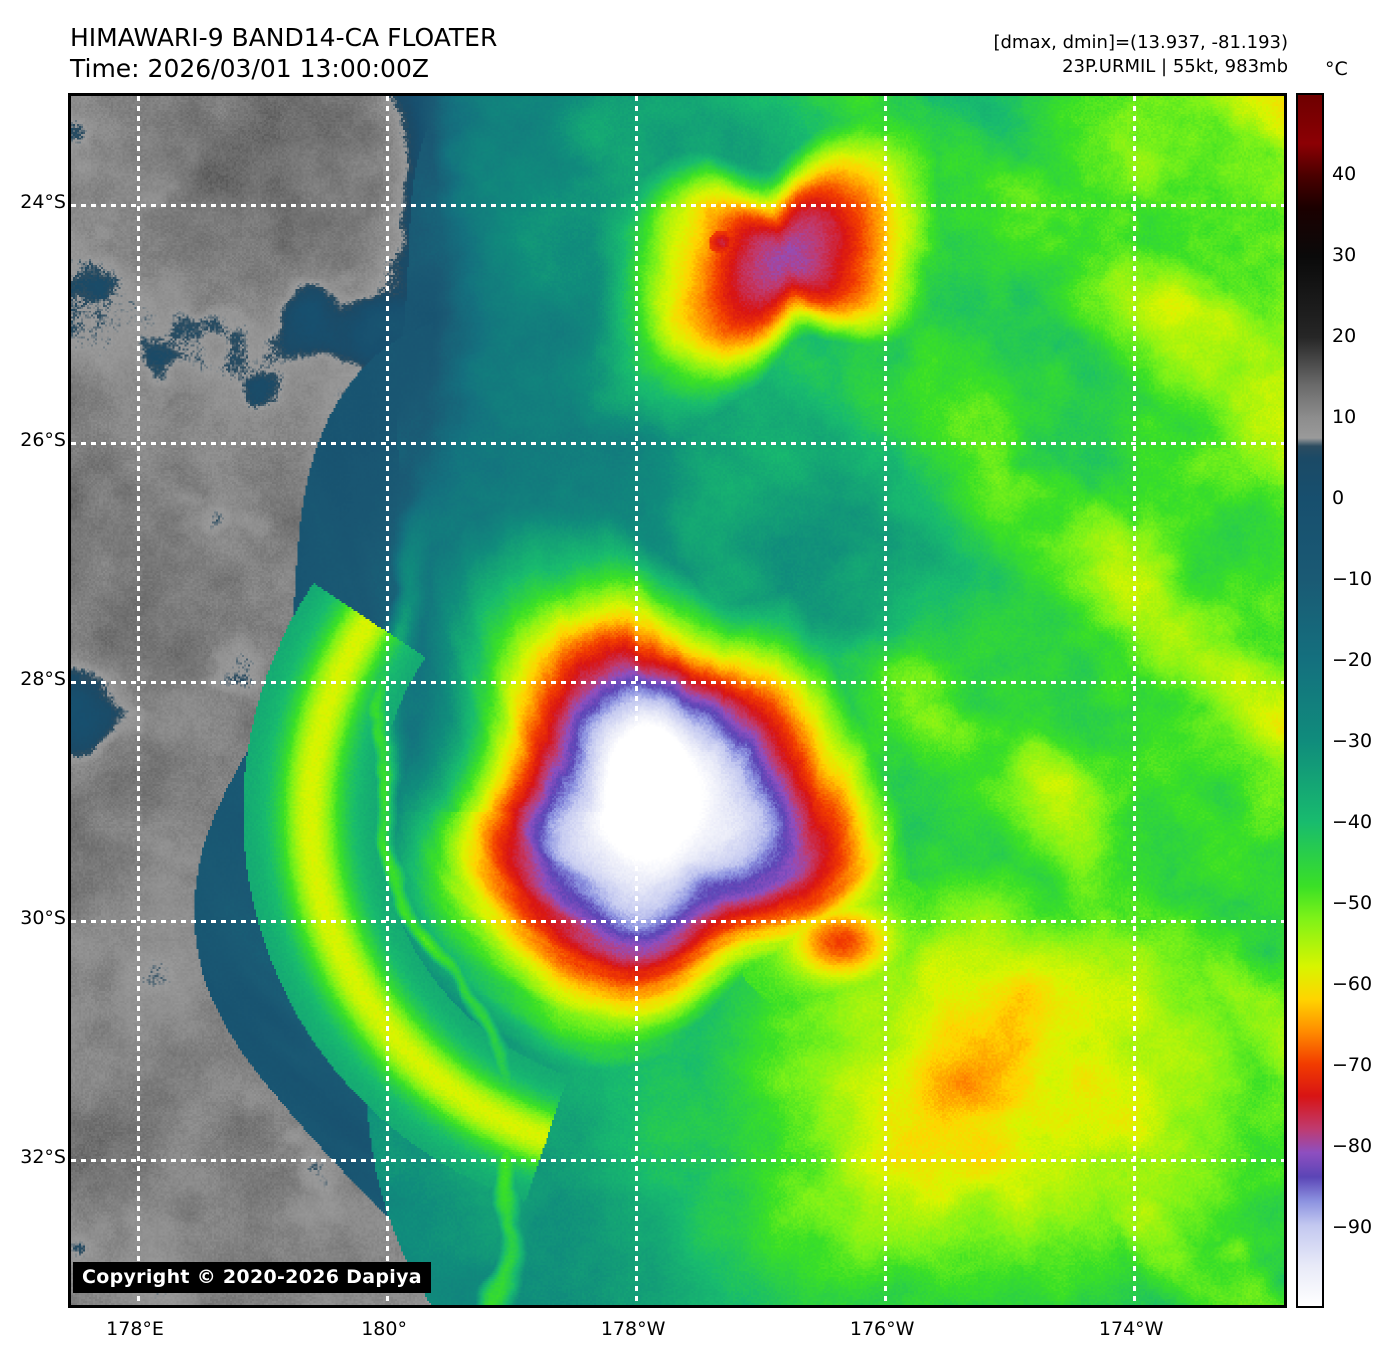 Image resolution: width=1388 pixels, height=1359 pixels. What do you see at coordinates (43, 1156) in the screenshot?
I see `latitude-label-4: 32°S` at bounding box center [43, 1156].